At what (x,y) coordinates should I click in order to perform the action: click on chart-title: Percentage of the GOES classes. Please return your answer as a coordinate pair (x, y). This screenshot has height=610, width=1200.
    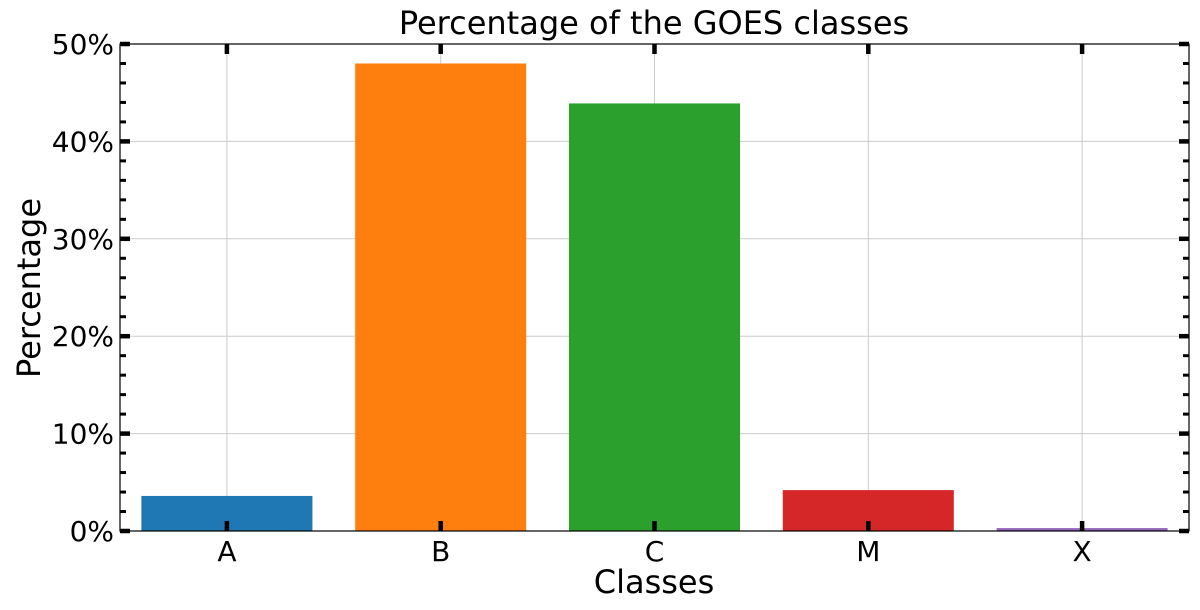
    Looking at the image, I should click on (654, 23).